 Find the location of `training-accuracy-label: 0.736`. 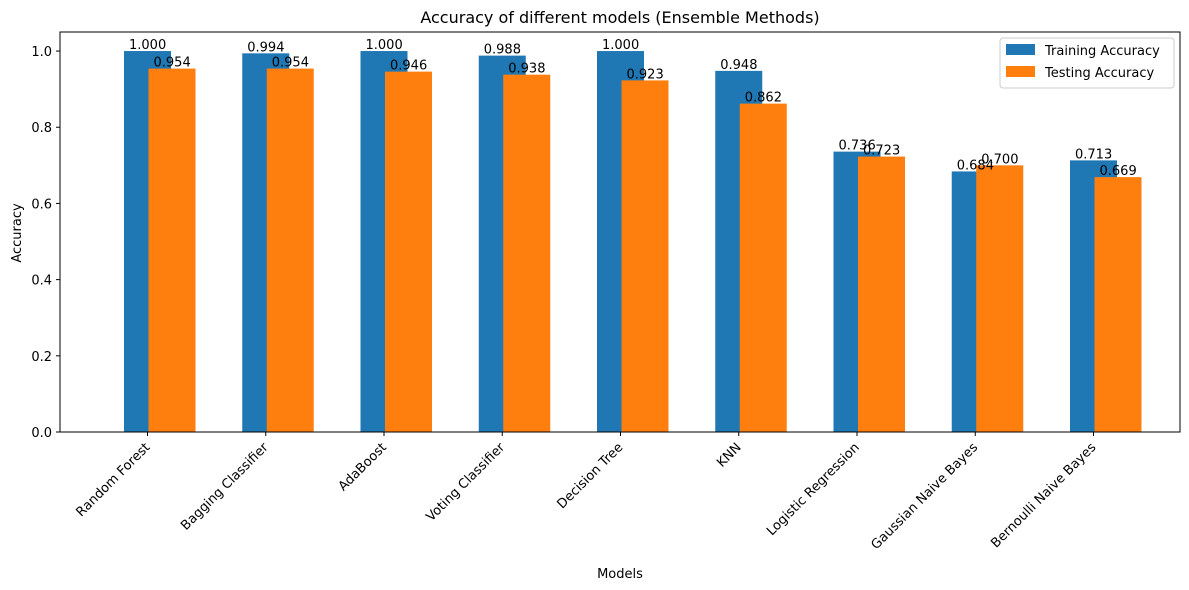

training-accuracy-label: 0.736 is located at coordinates (857, 146).